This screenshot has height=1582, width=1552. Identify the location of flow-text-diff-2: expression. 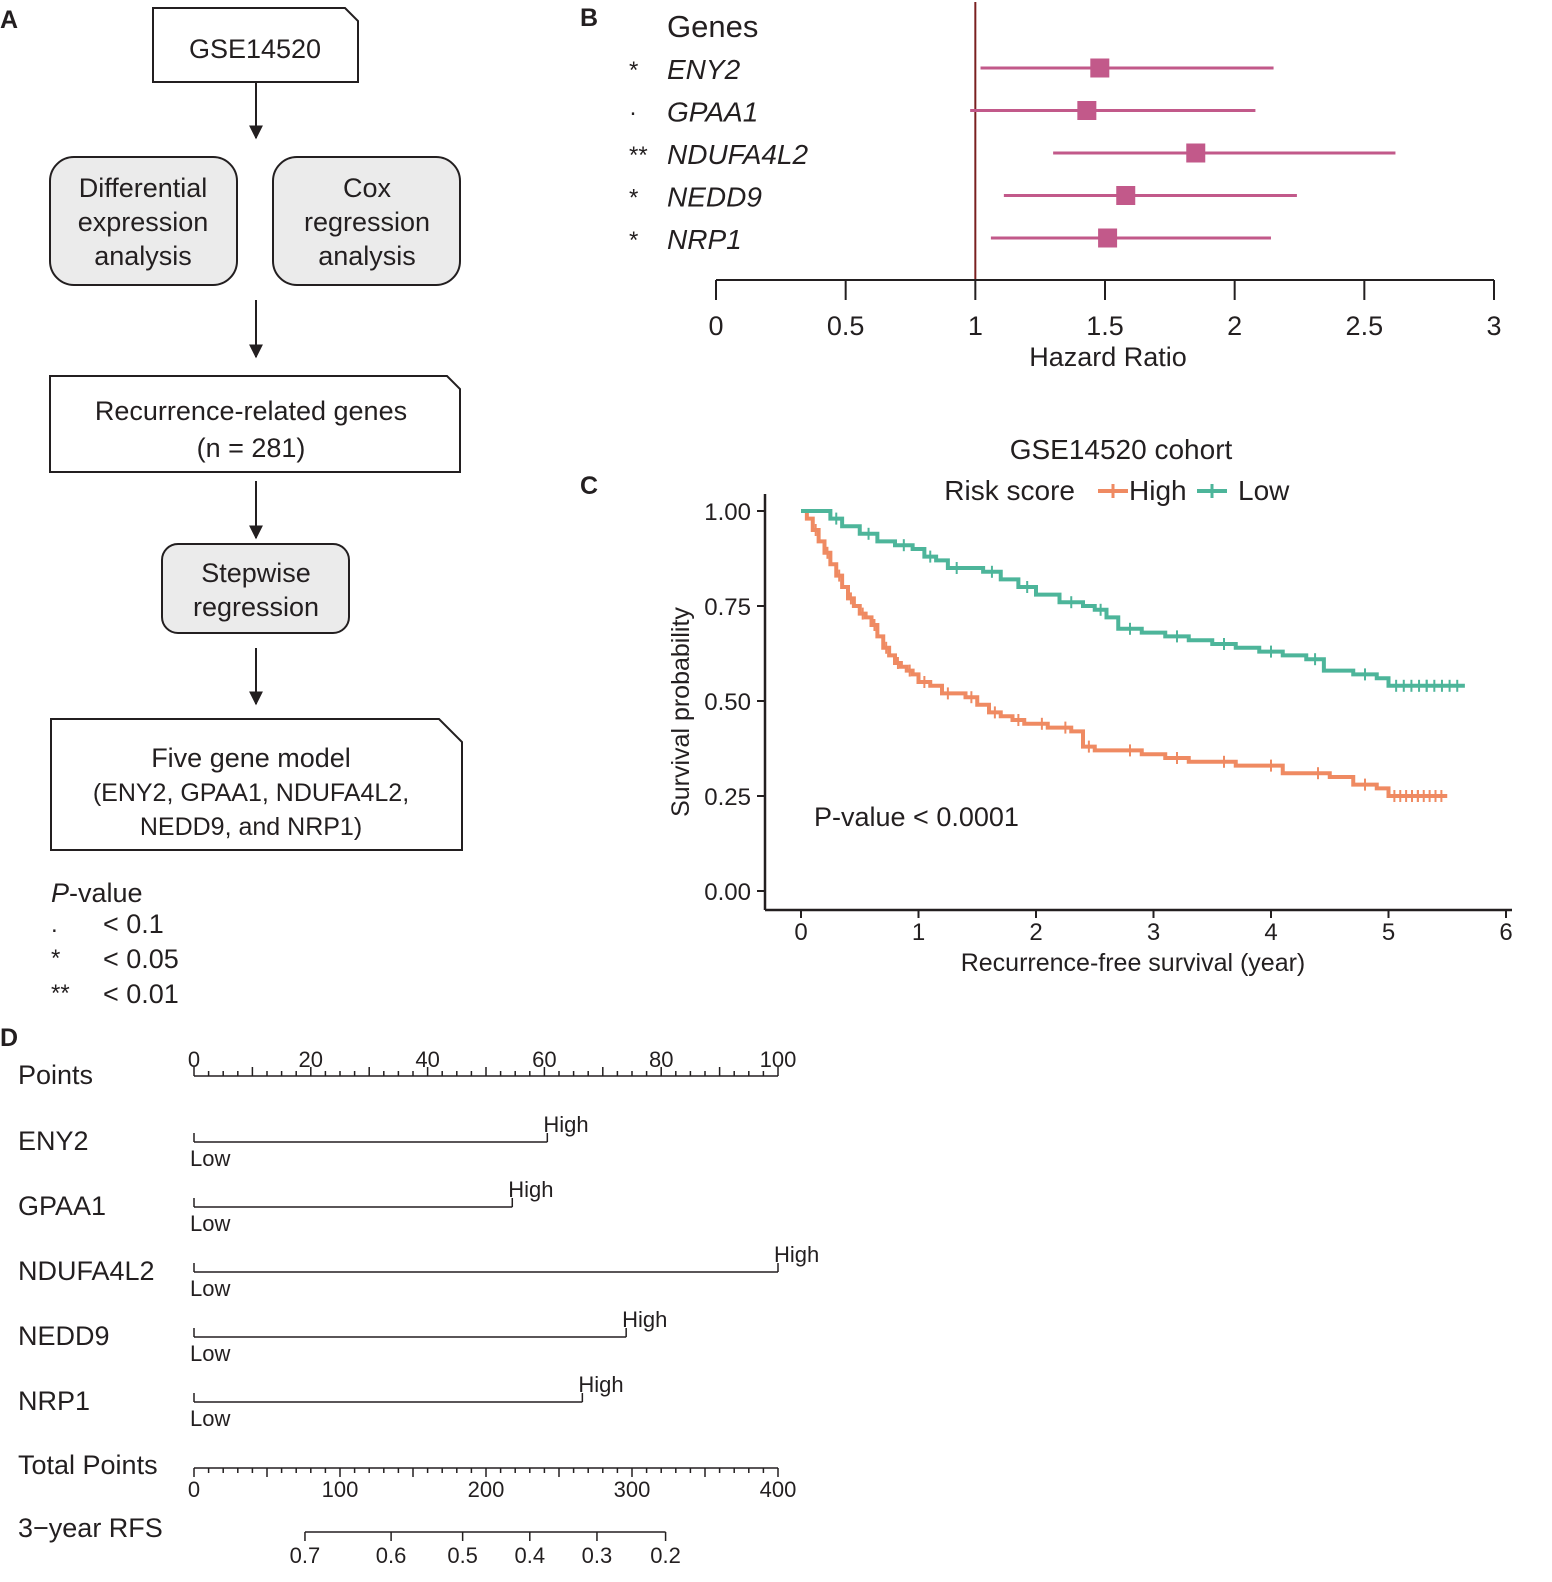
(143, 222).